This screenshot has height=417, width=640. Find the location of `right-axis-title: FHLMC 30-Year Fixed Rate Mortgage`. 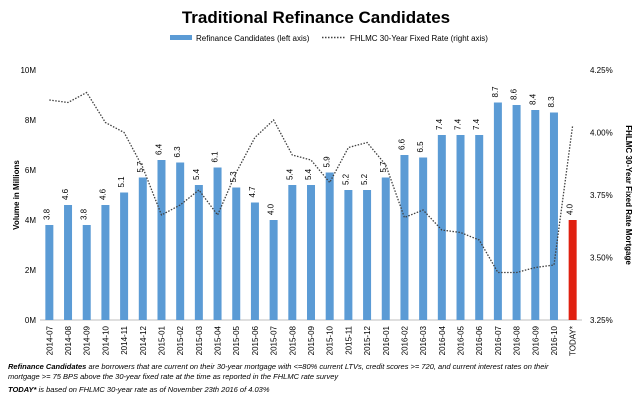

right-axis-title: FHLMC 30-Year Fixed Rate Mortgage is located at coordinates (628, 195).